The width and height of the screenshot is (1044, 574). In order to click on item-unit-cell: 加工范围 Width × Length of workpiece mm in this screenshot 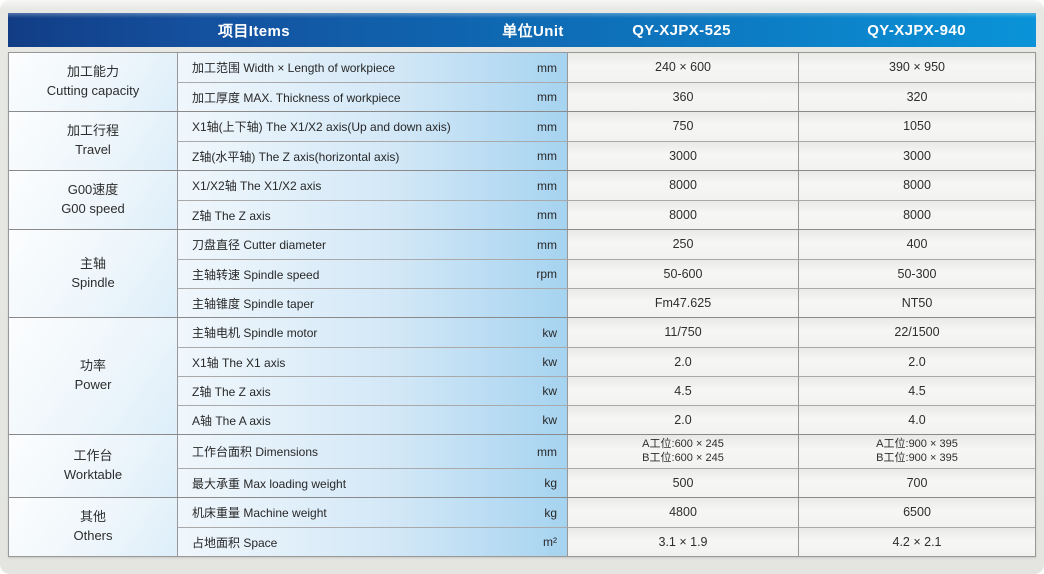, I will do `click(372, 67)`.